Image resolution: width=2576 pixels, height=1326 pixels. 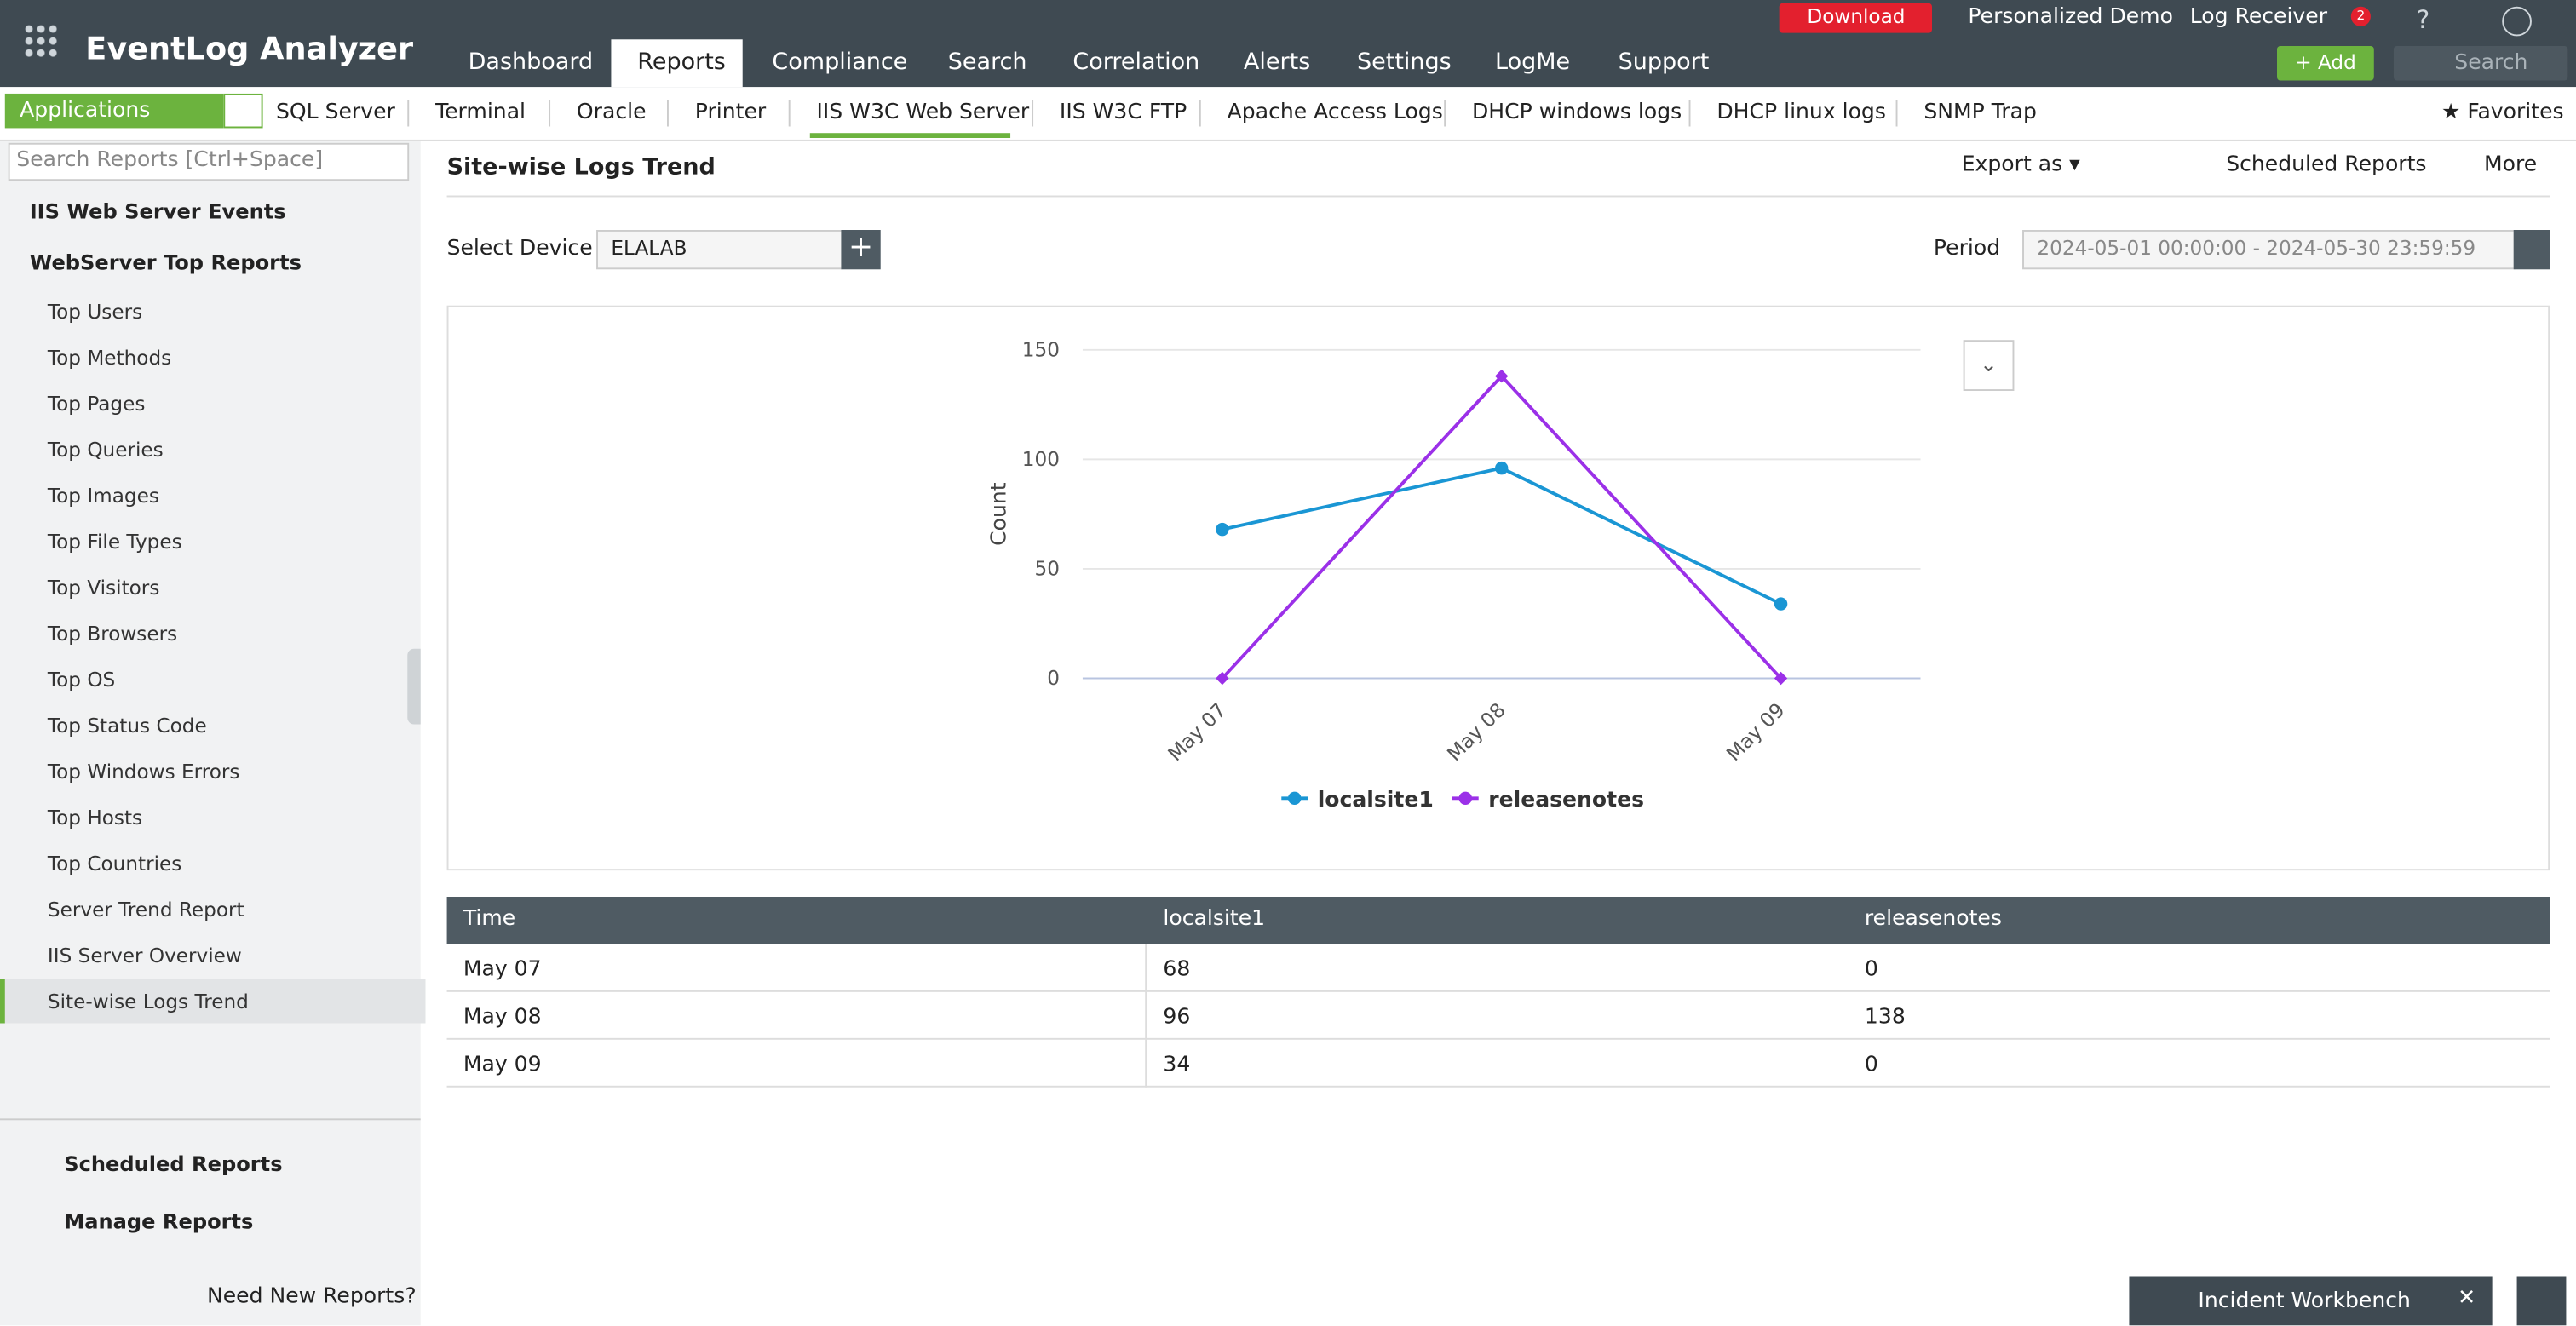 What do you see at coordinates (1980, 112) in the screenshot?
I see `sub-tab: SNMP Trap` at bounding box center [1980, 112].